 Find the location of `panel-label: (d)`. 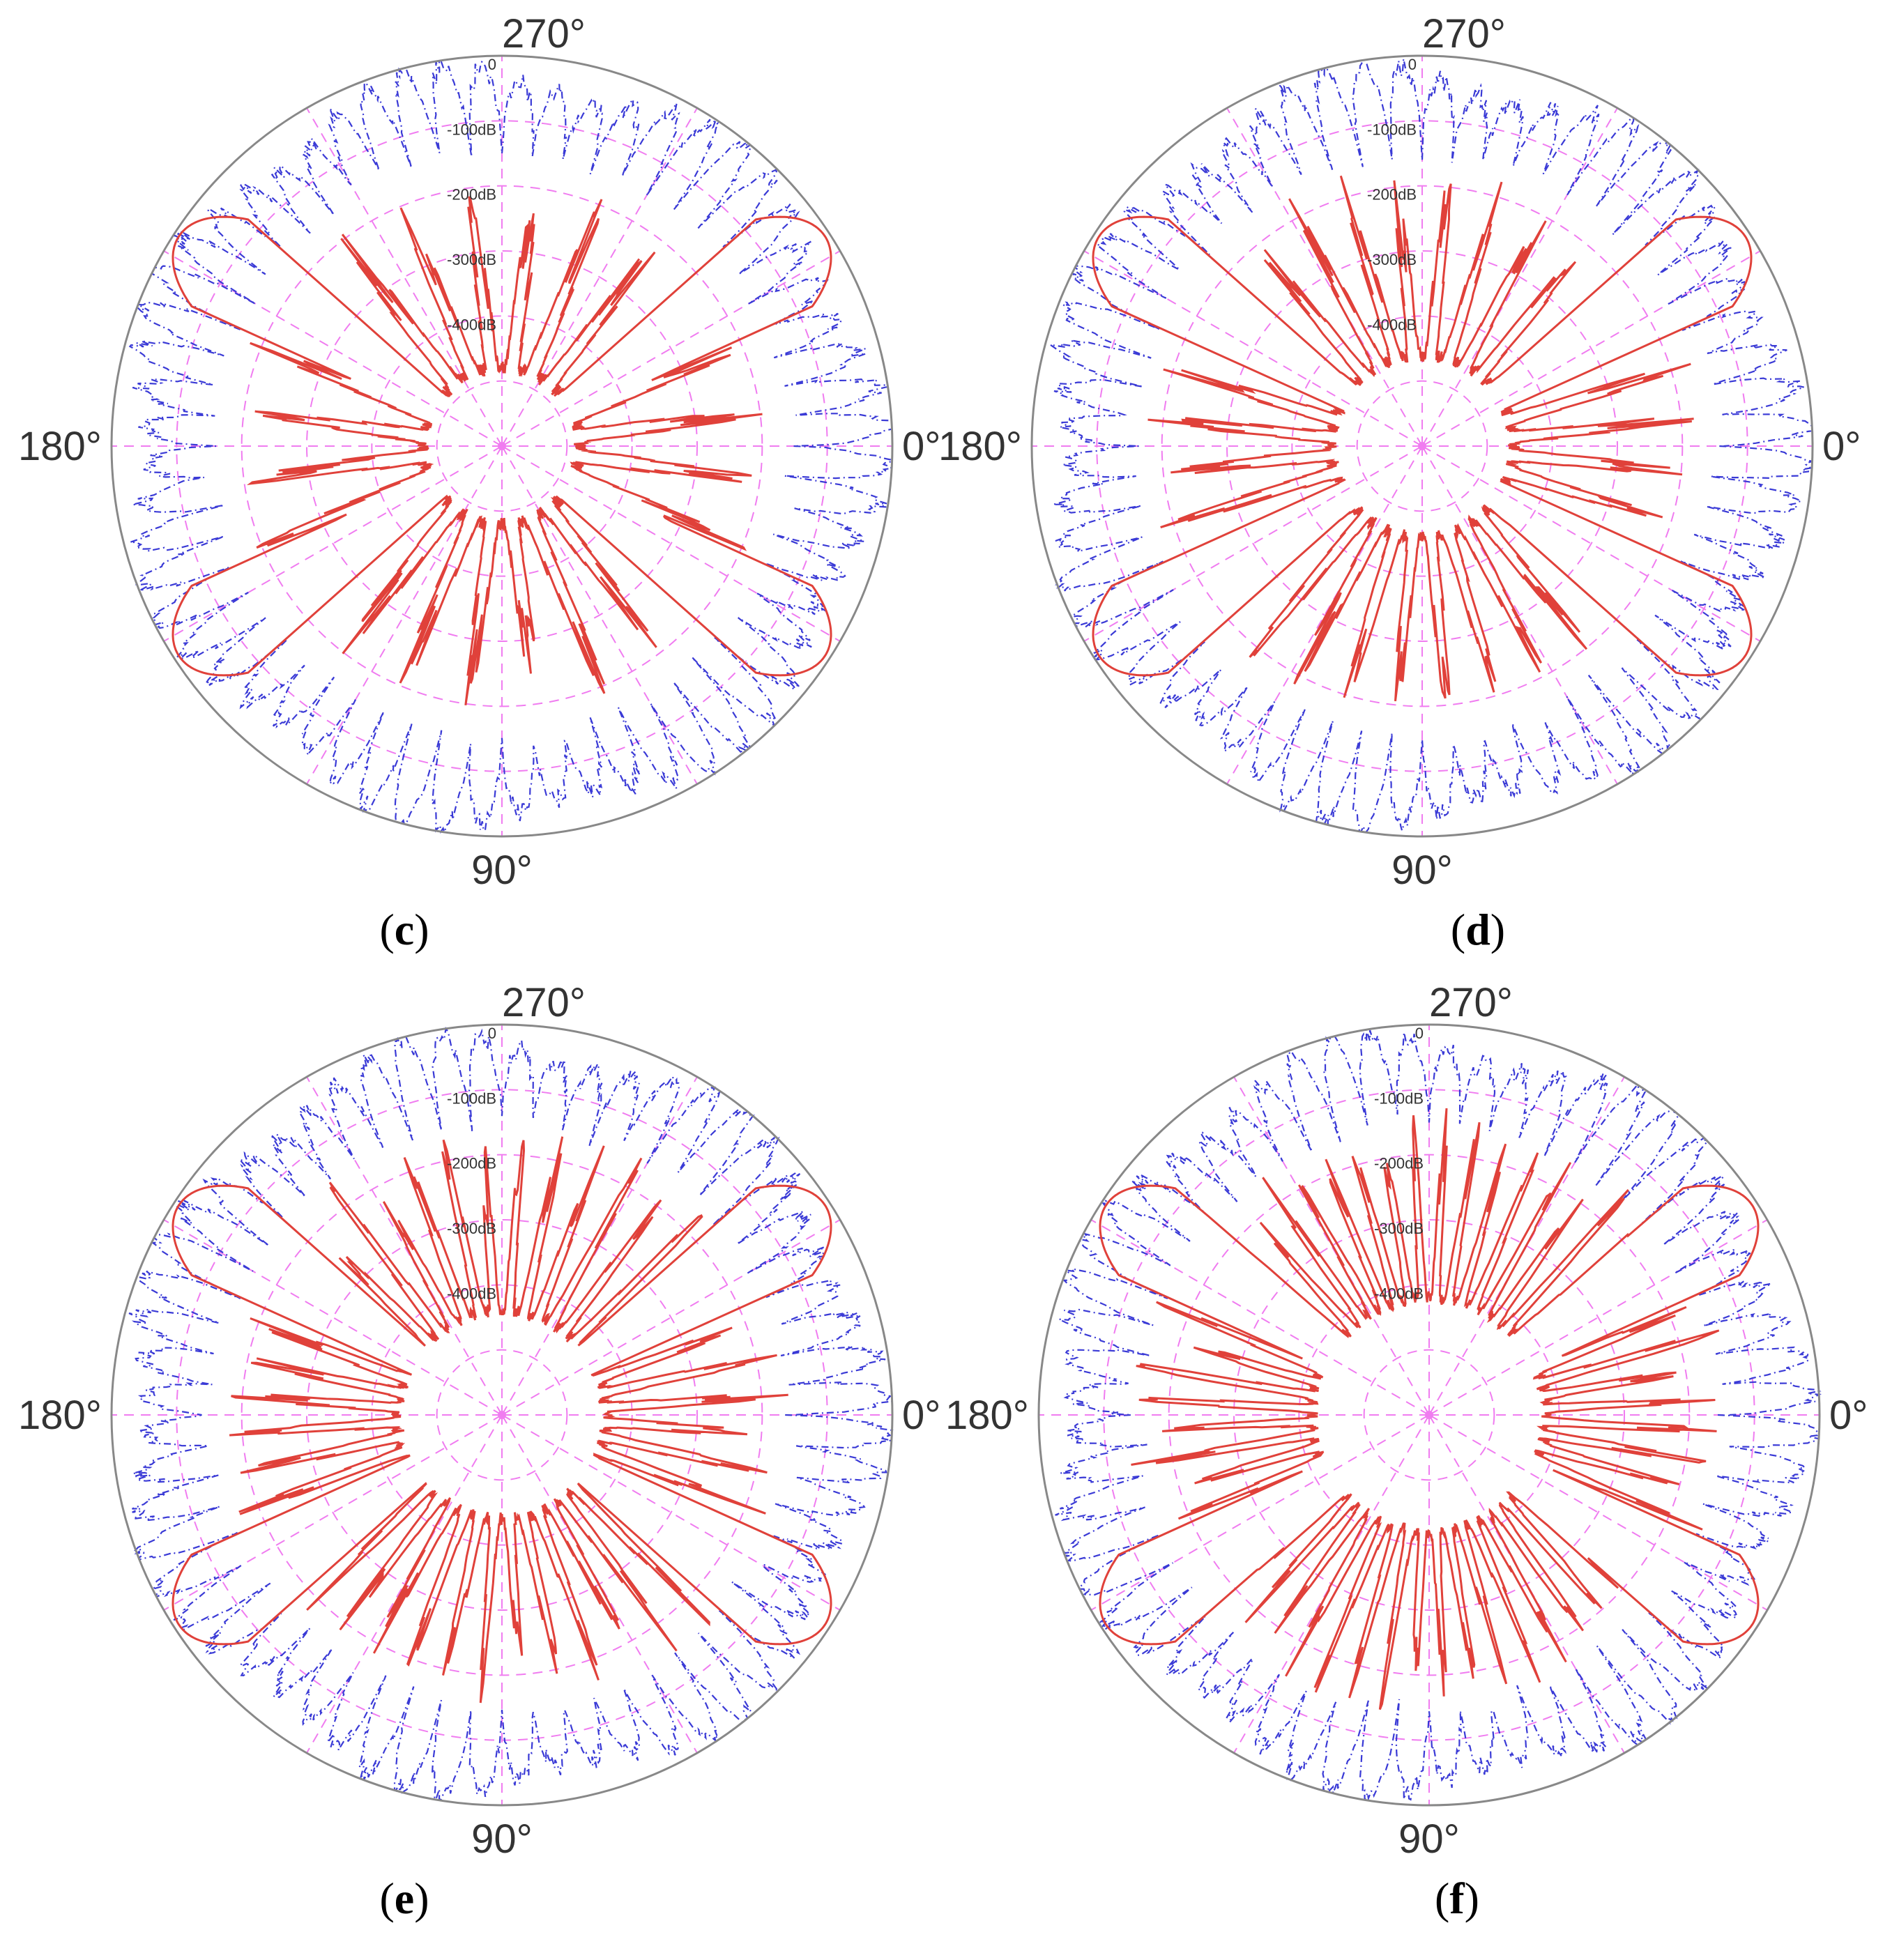

panel-label: (d) is located at coordinates (1478, 930).